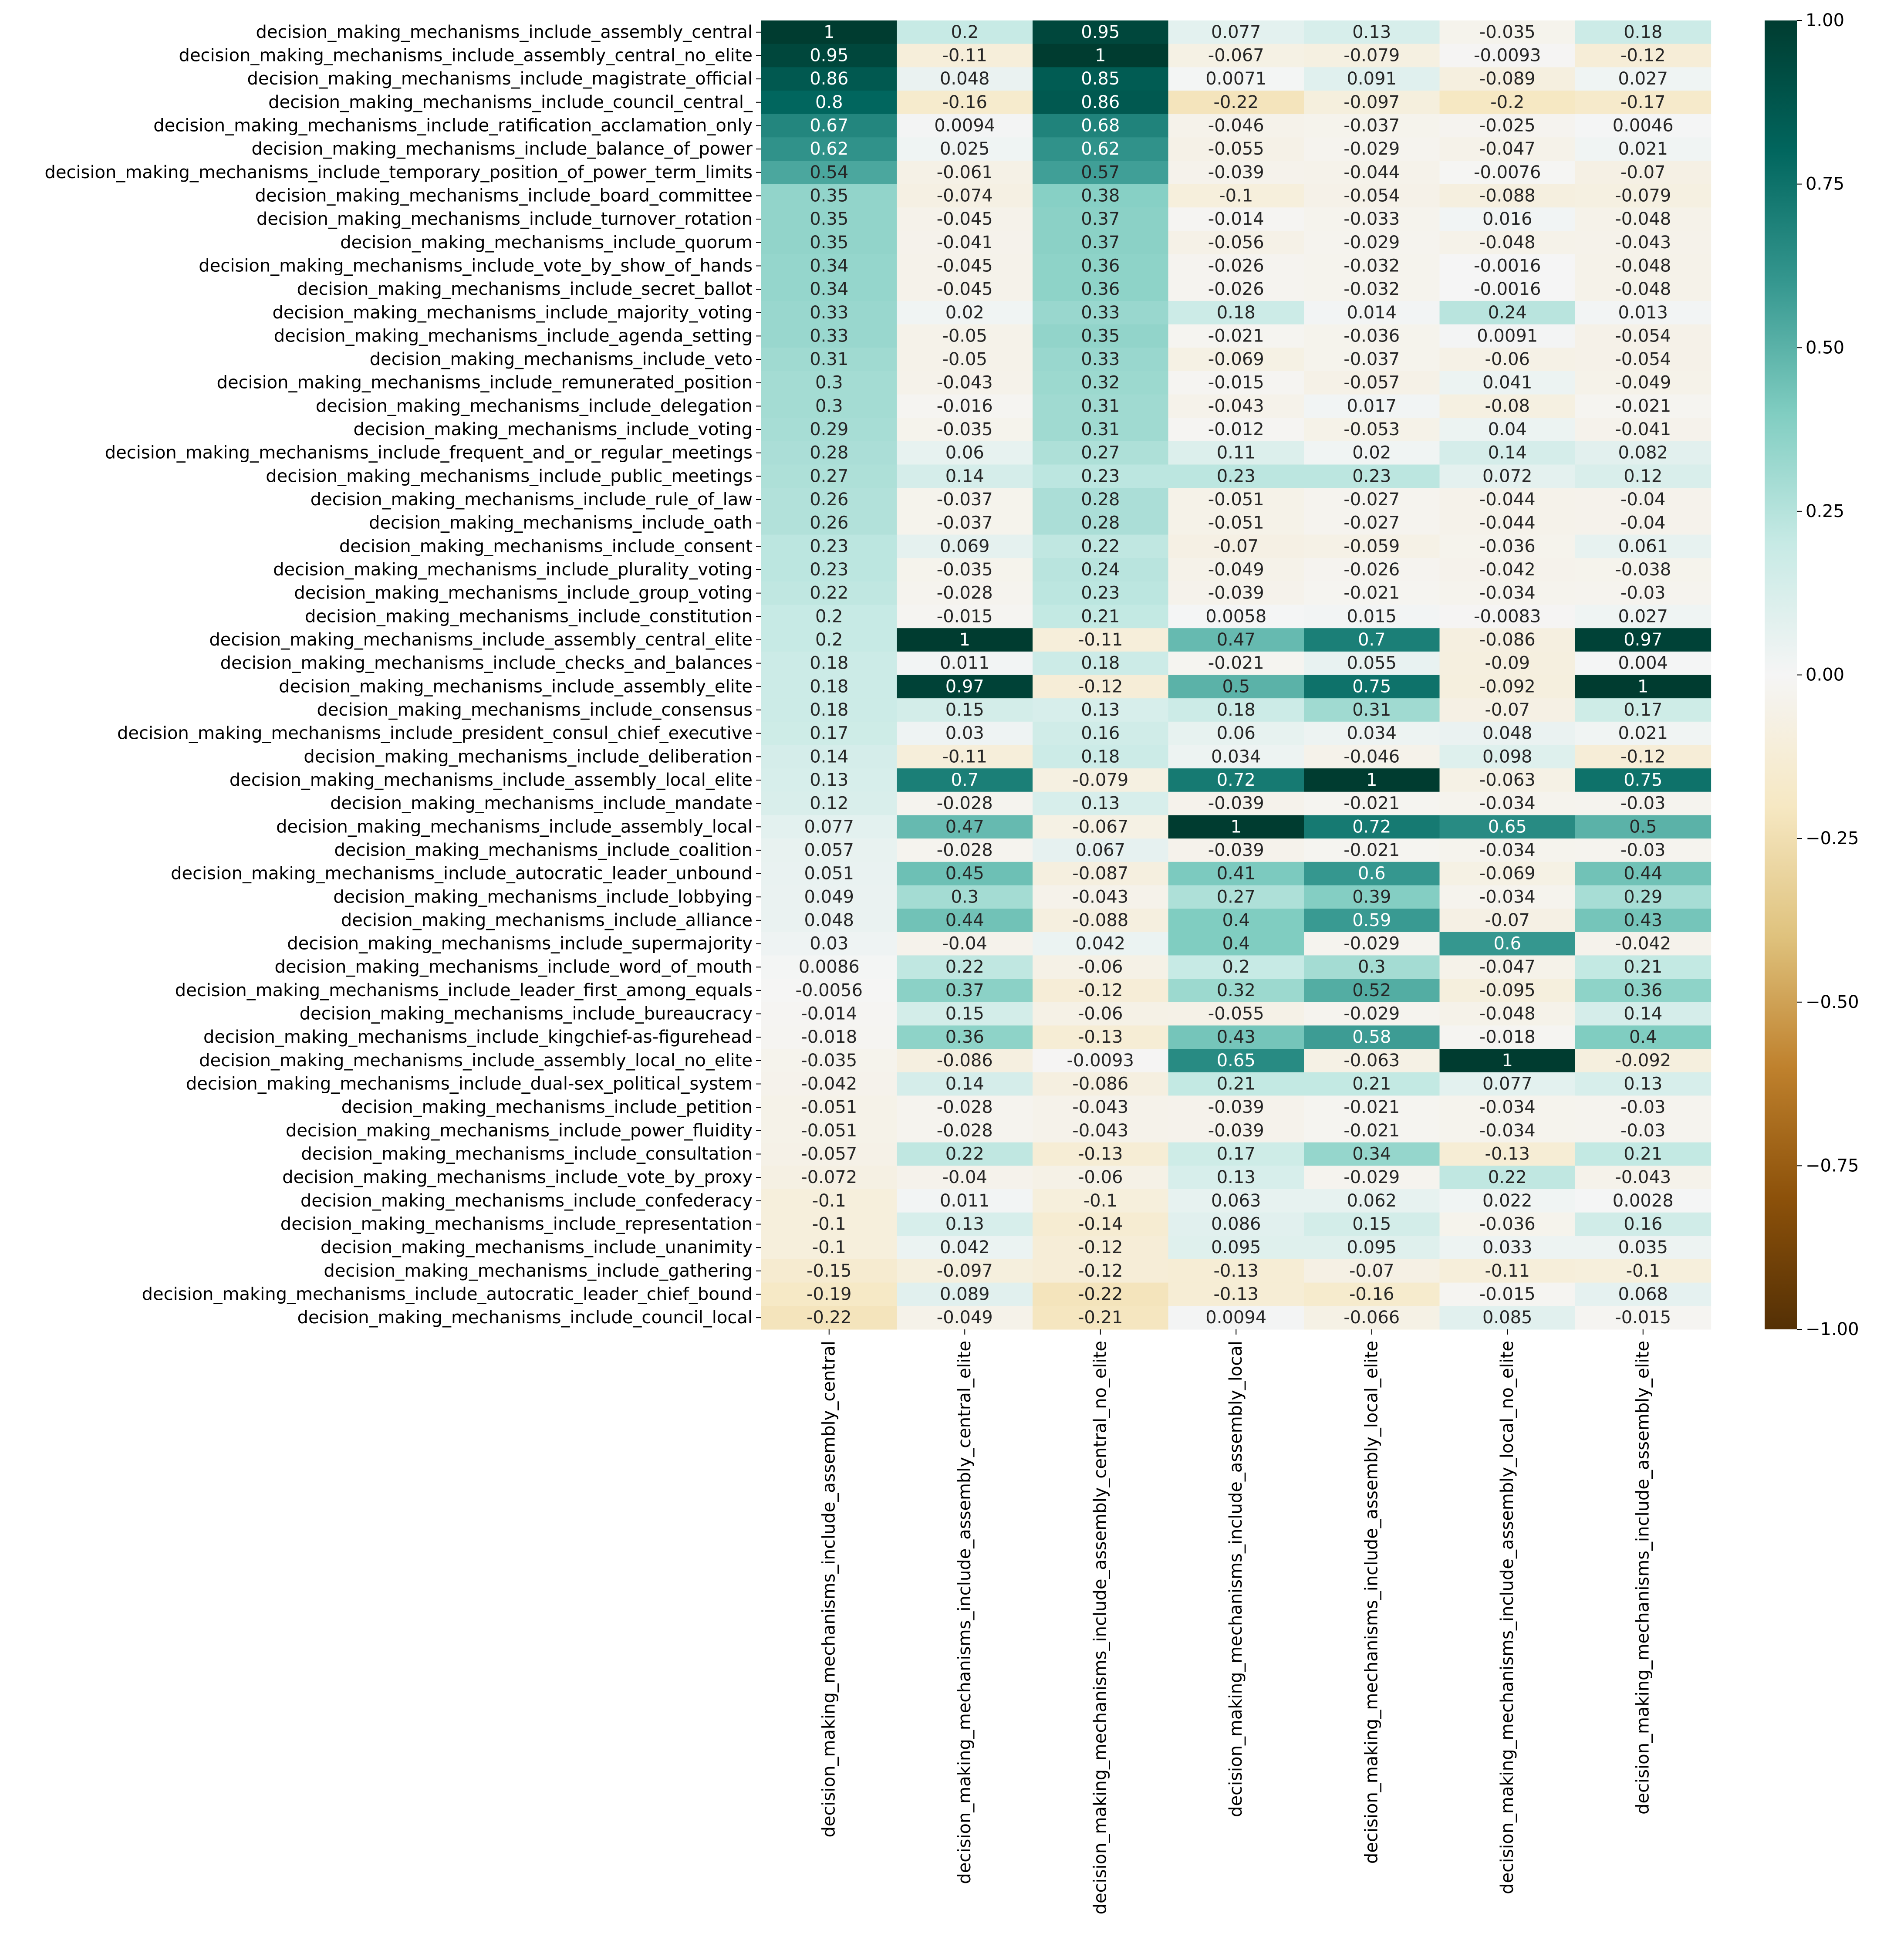 This screenshot has width=1904, height=1947. I want to click on cell-value-label: 0.18, so click(1100, 757).